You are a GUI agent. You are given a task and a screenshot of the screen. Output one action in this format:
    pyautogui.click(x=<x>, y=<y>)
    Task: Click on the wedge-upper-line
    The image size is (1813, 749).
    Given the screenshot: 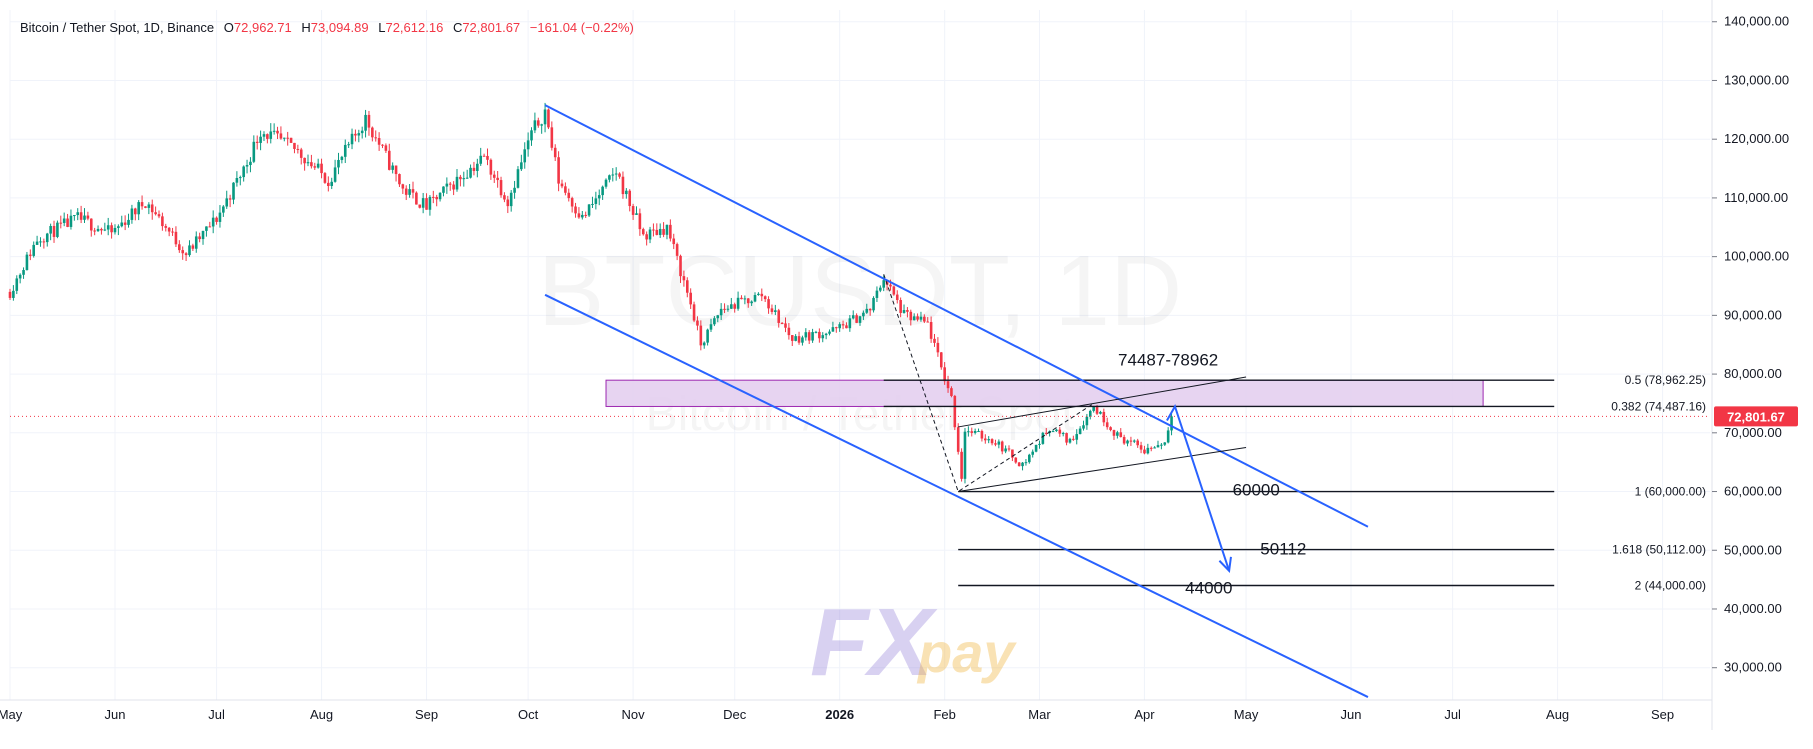 What is the action you would take?
    pyautogui.click(x=1102, y=402)
    